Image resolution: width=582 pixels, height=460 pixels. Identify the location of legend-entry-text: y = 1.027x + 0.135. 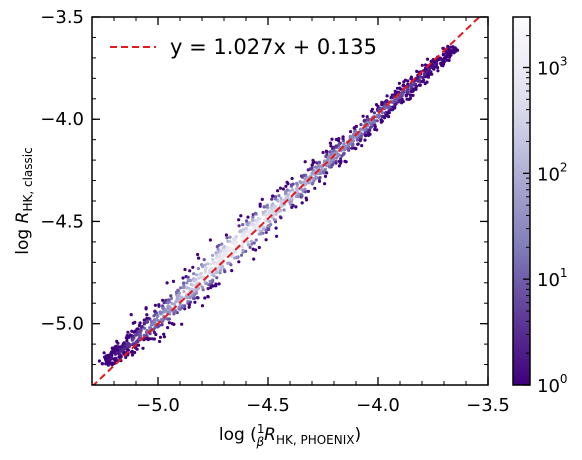
(273, 47).